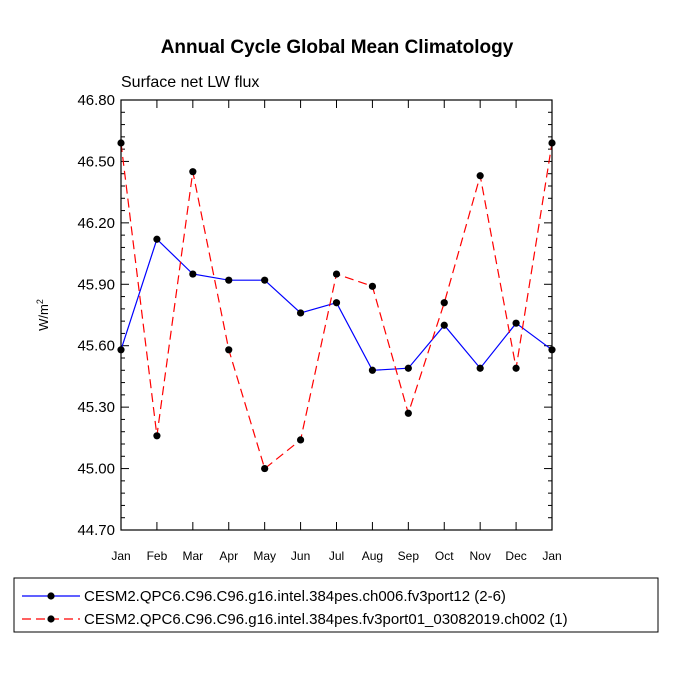  I want to click on x-tick-label: Aug, so click(372, 556).